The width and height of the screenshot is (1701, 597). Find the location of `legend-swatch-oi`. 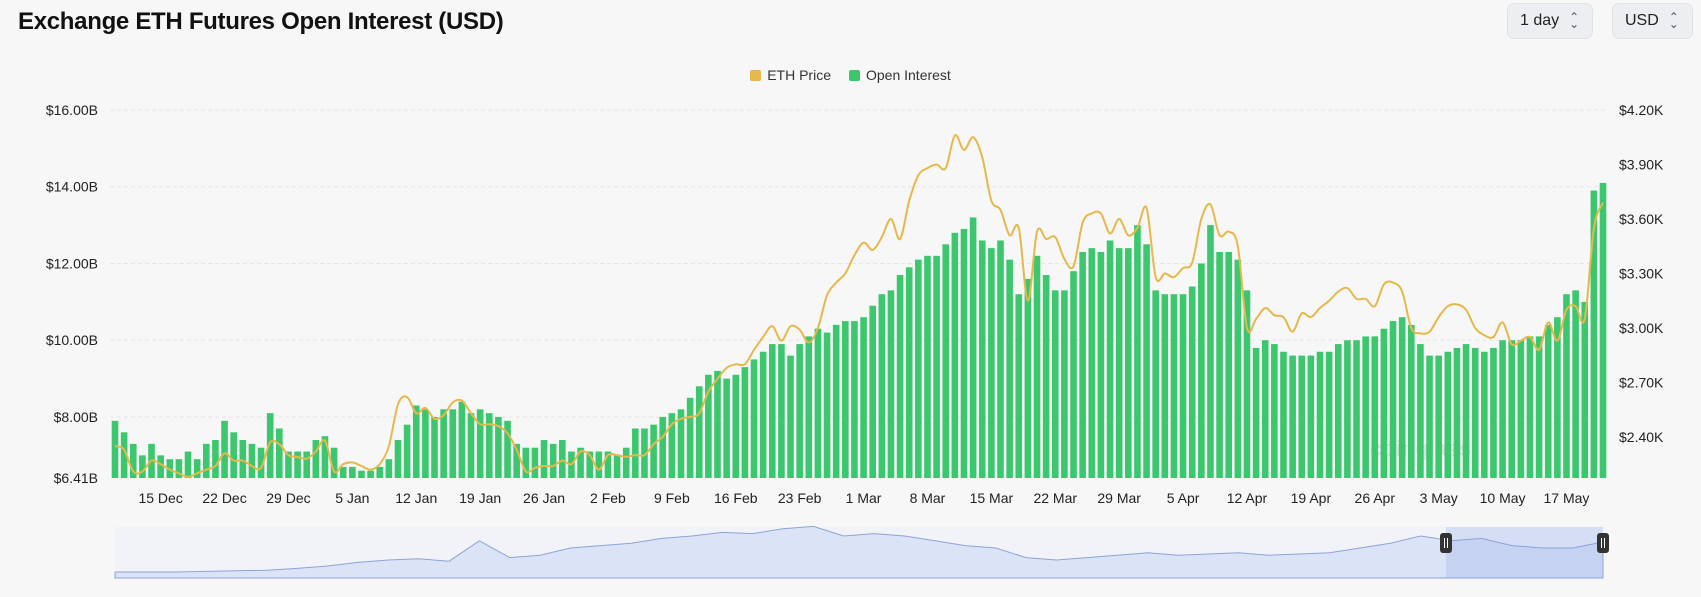

legend-swatch-oi is located at coordinates (854, 75).